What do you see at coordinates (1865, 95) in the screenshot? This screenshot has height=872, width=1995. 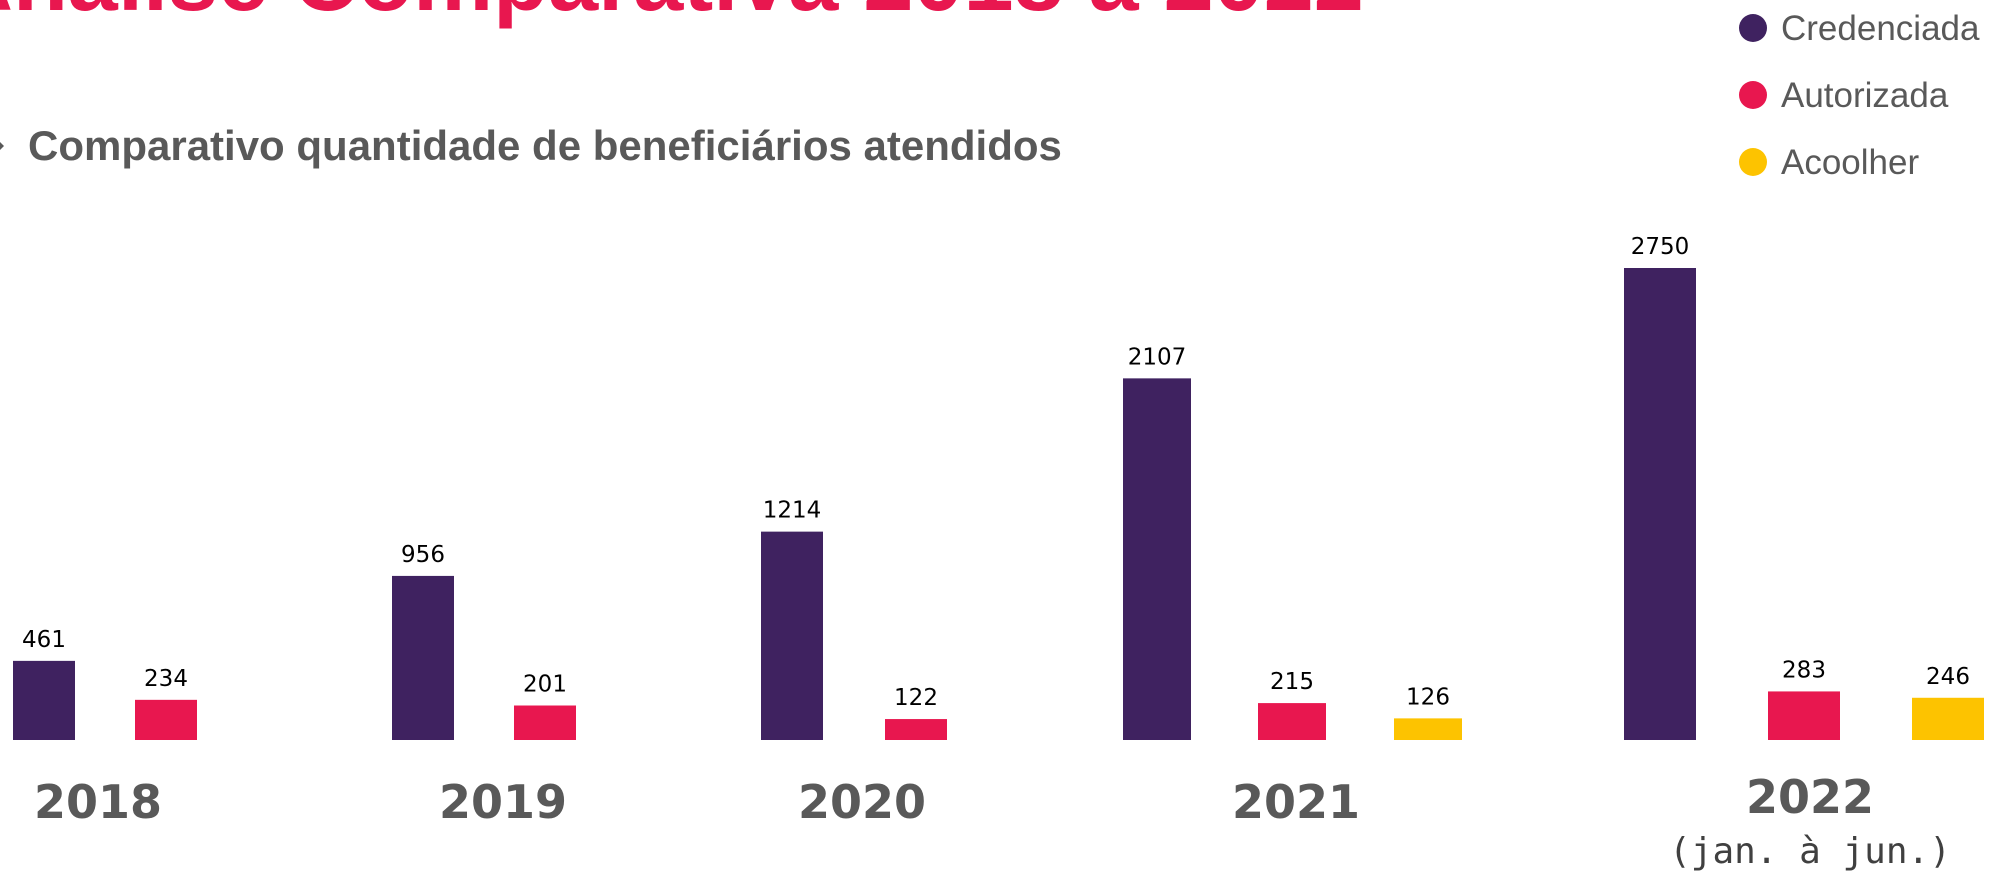 I see `legend-label: Autorizada` at bounding box center [1865, 95].